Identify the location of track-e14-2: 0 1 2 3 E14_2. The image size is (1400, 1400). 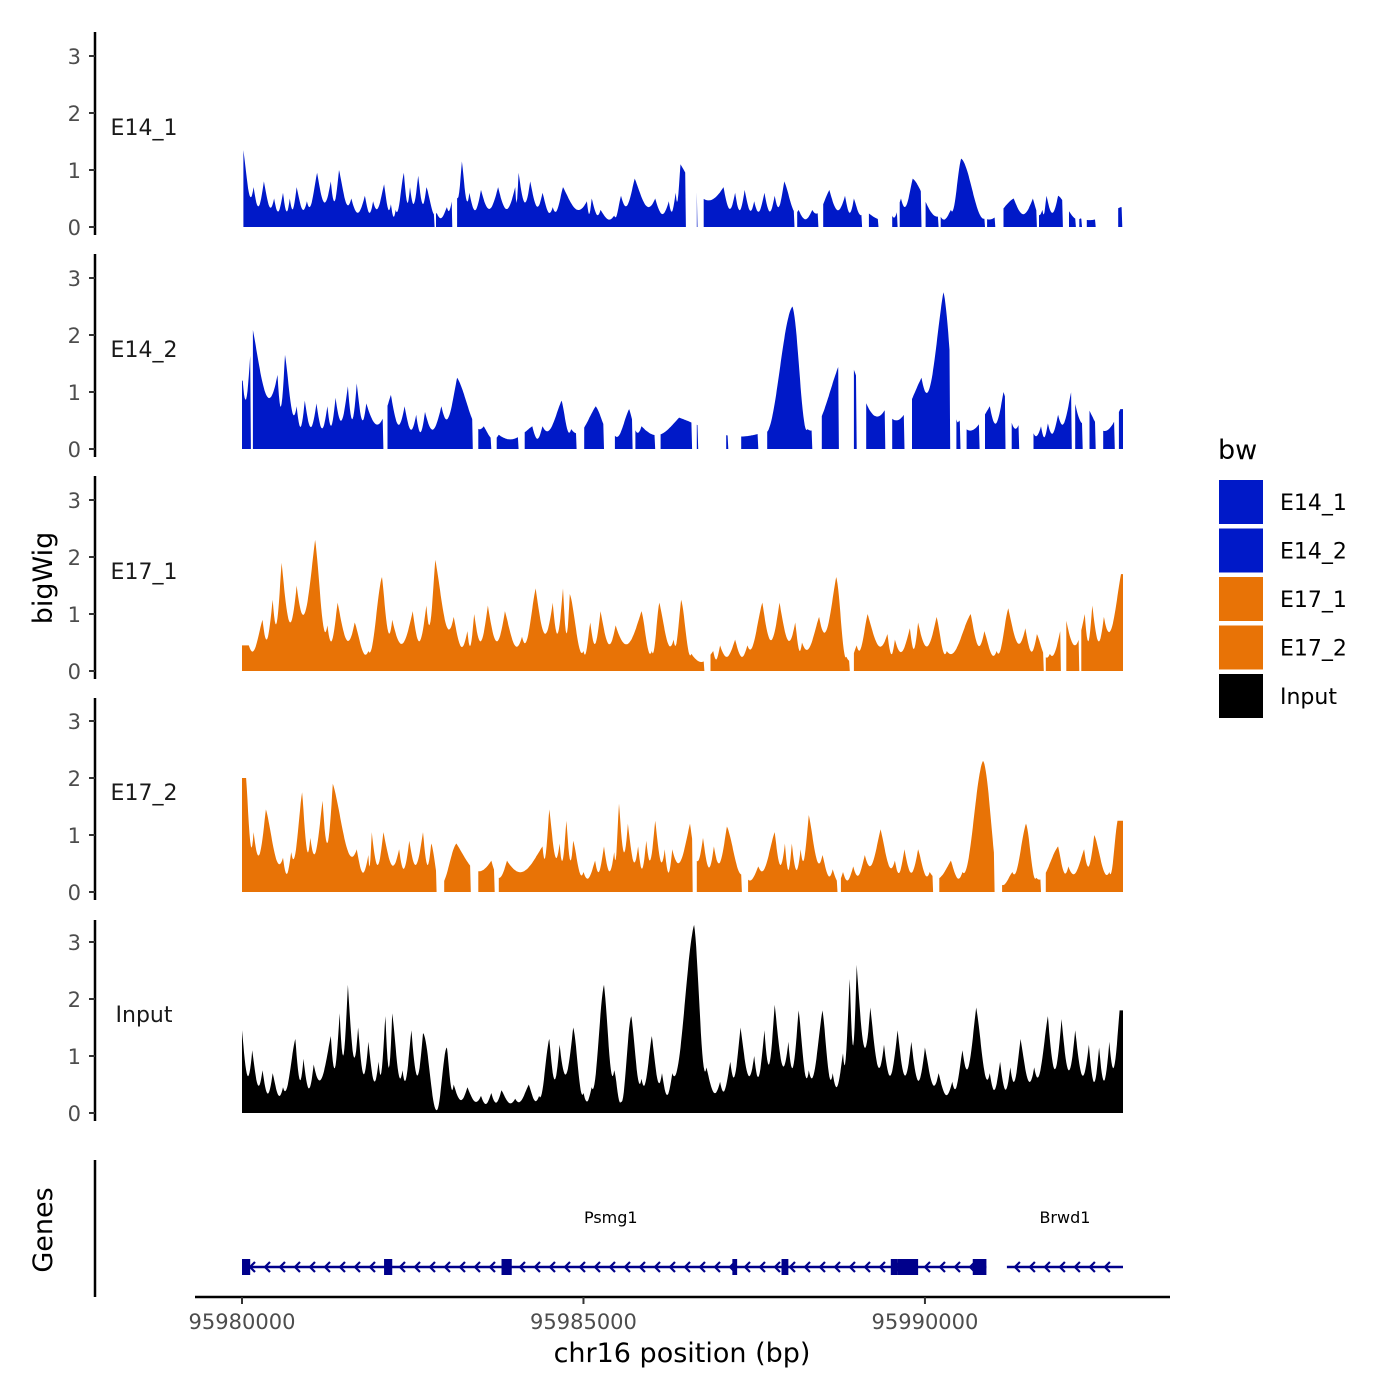
(595, 358).